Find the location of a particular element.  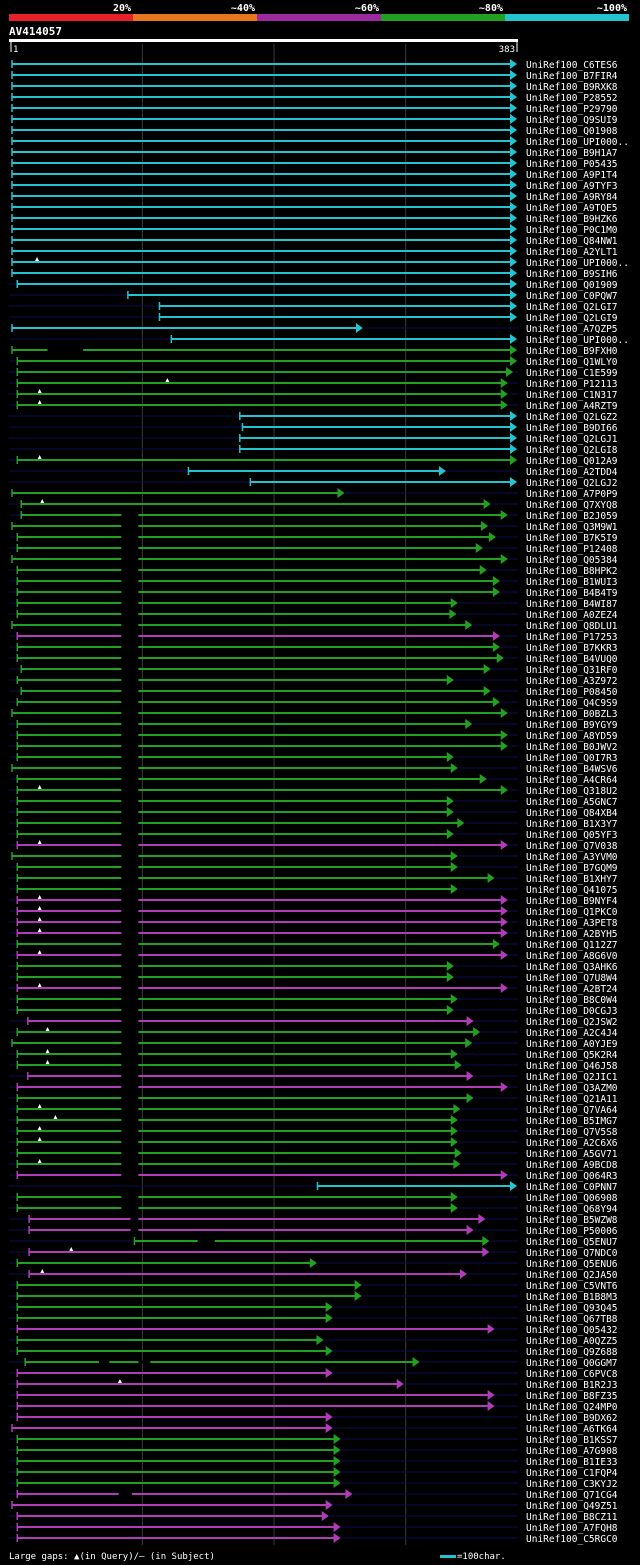

hit-label: UniRef100_B1R2J3 is located at coordinates (572, 1385).